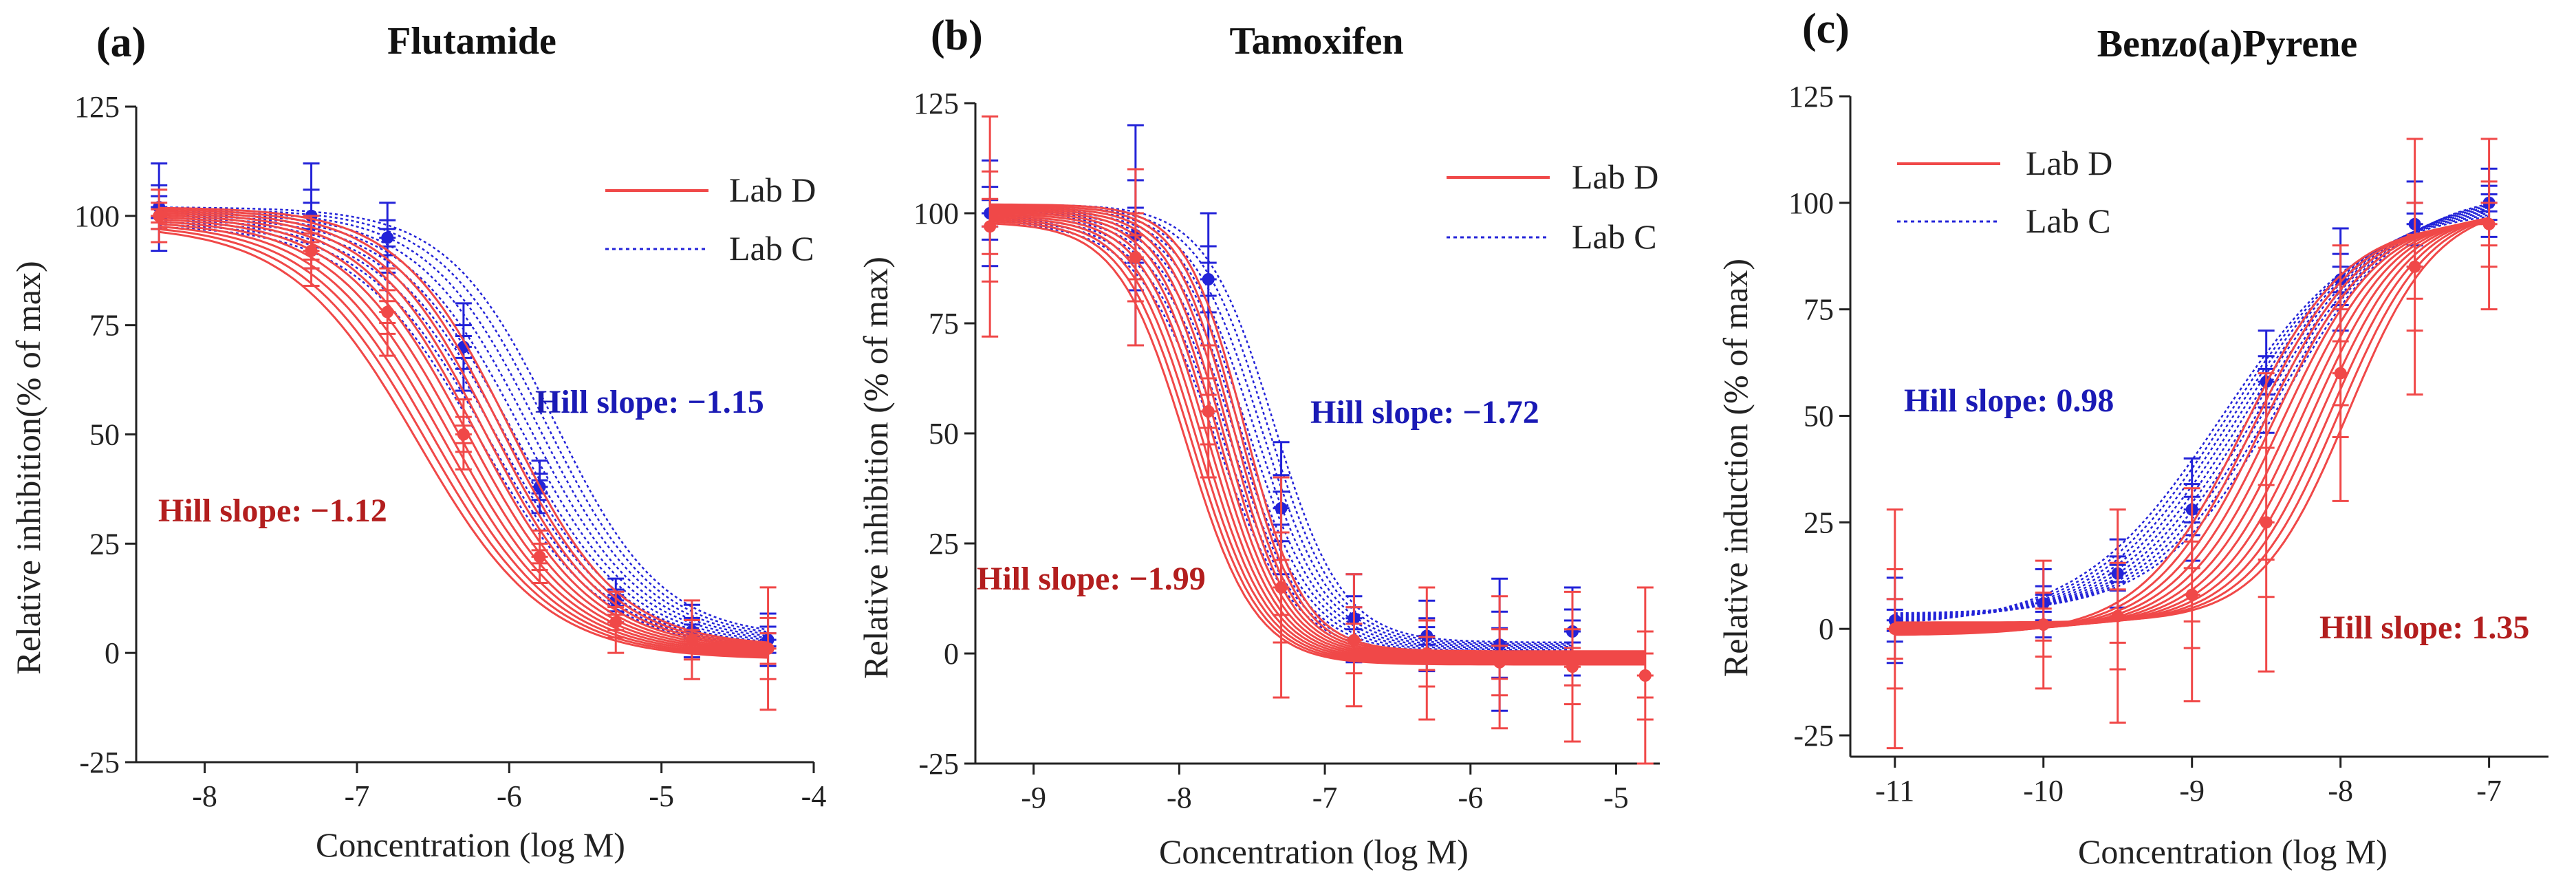  I want to click on series-lab-d, so click(464, 449).